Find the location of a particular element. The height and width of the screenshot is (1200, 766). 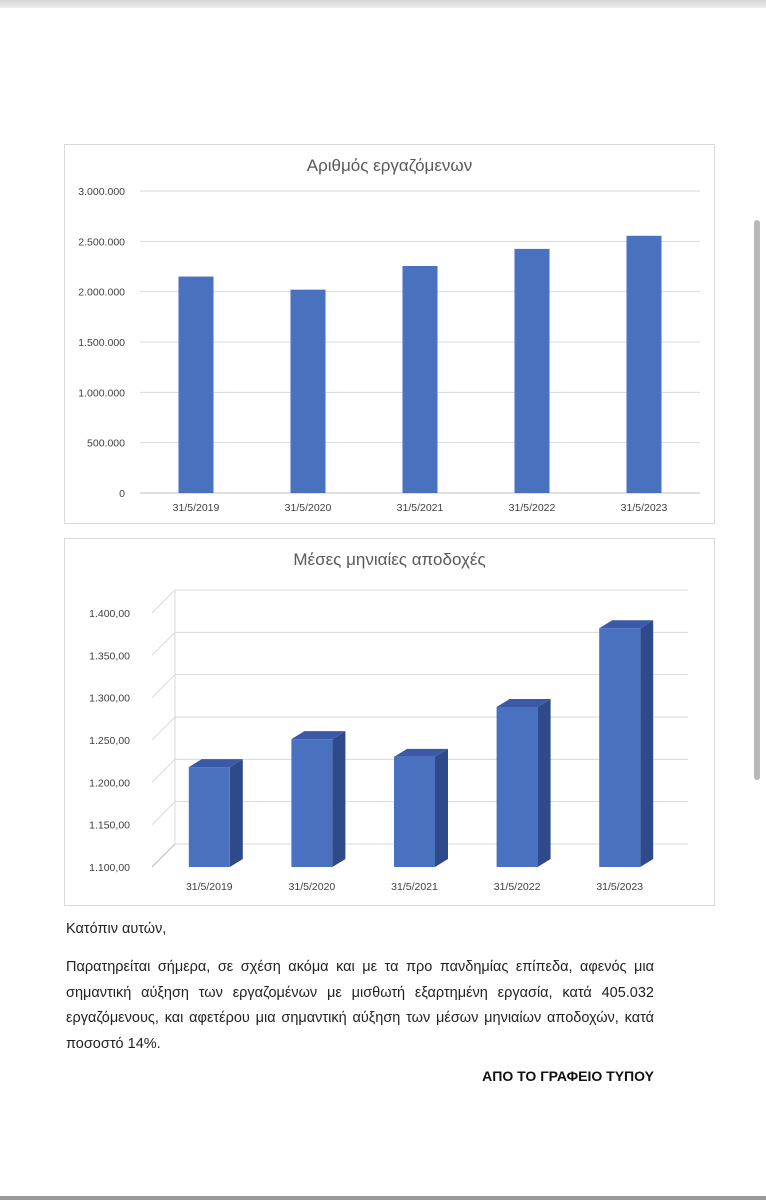

intro-text: Κατόπιν αυτών, is located at coordinates (116, 929).